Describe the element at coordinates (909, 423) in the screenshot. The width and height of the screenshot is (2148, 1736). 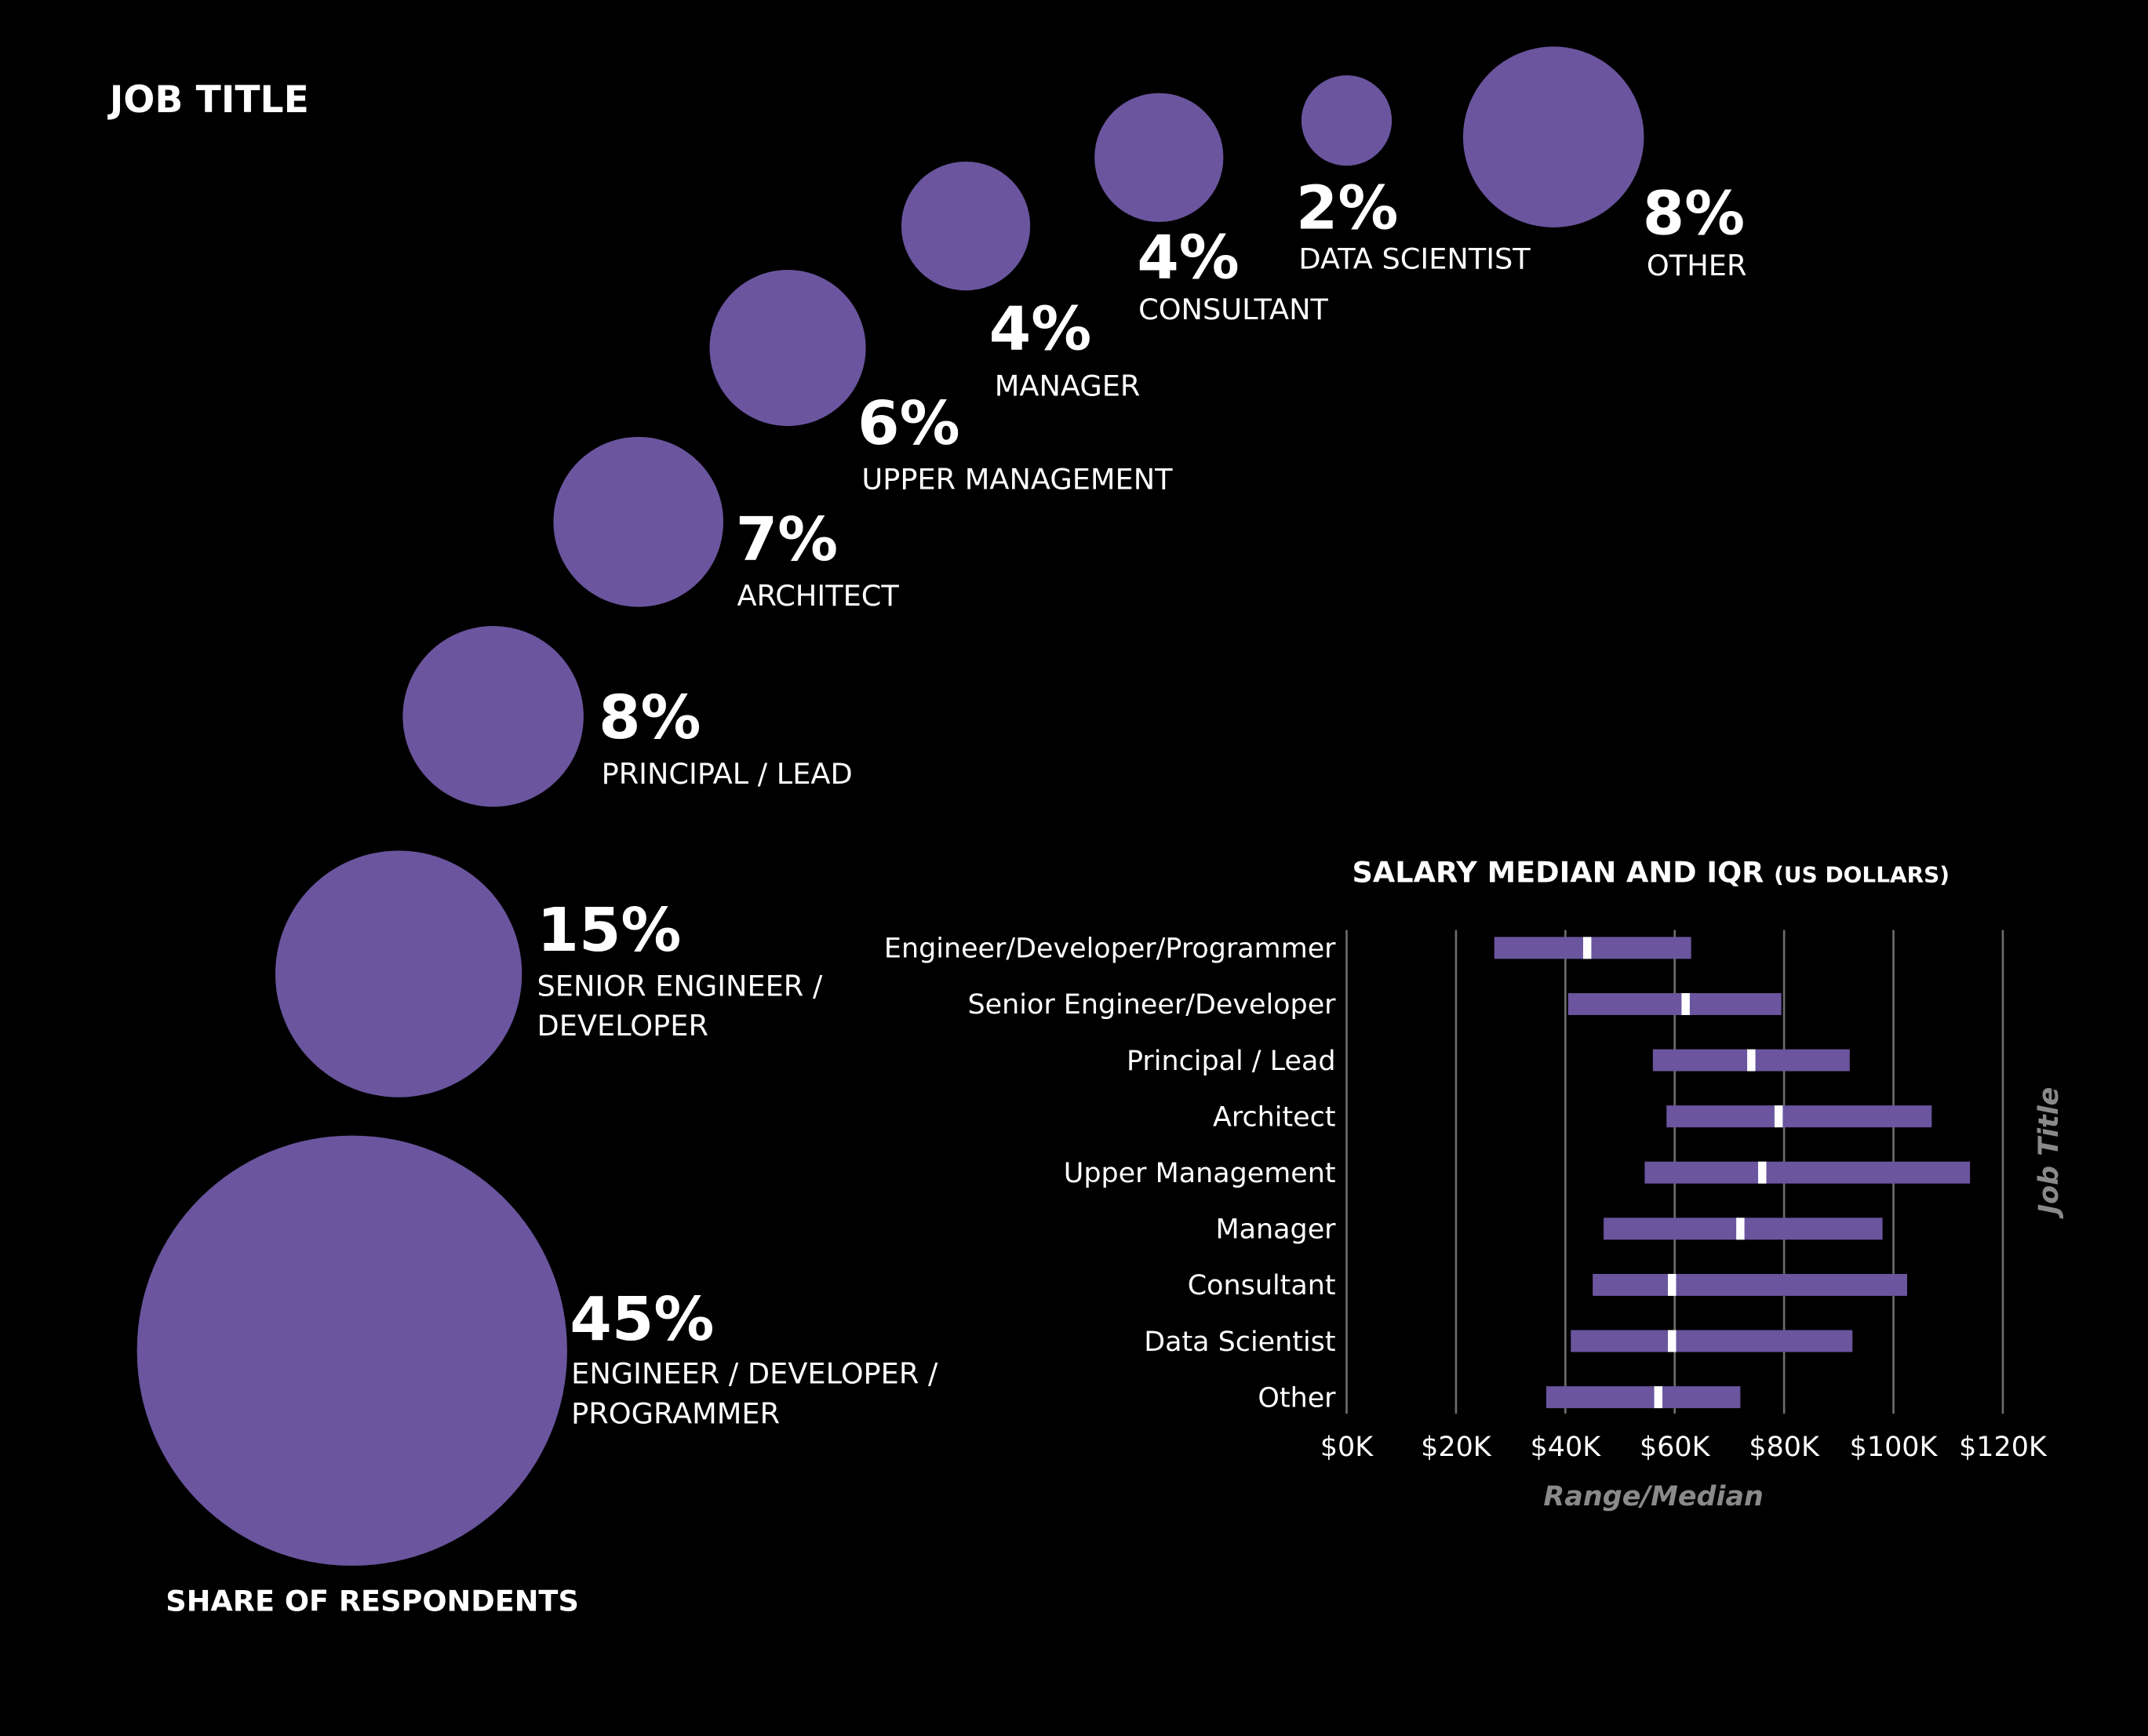
I see `bubble-value-label: 6%` at that location.